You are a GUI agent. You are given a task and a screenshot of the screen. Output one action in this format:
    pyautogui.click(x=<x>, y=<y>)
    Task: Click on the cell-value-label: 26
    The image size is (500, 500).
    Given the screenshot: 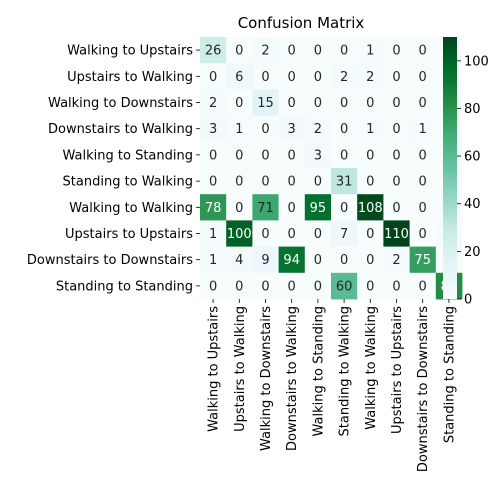 What is the action you would take?
    pyautogui.click(x=213, y=51)
    